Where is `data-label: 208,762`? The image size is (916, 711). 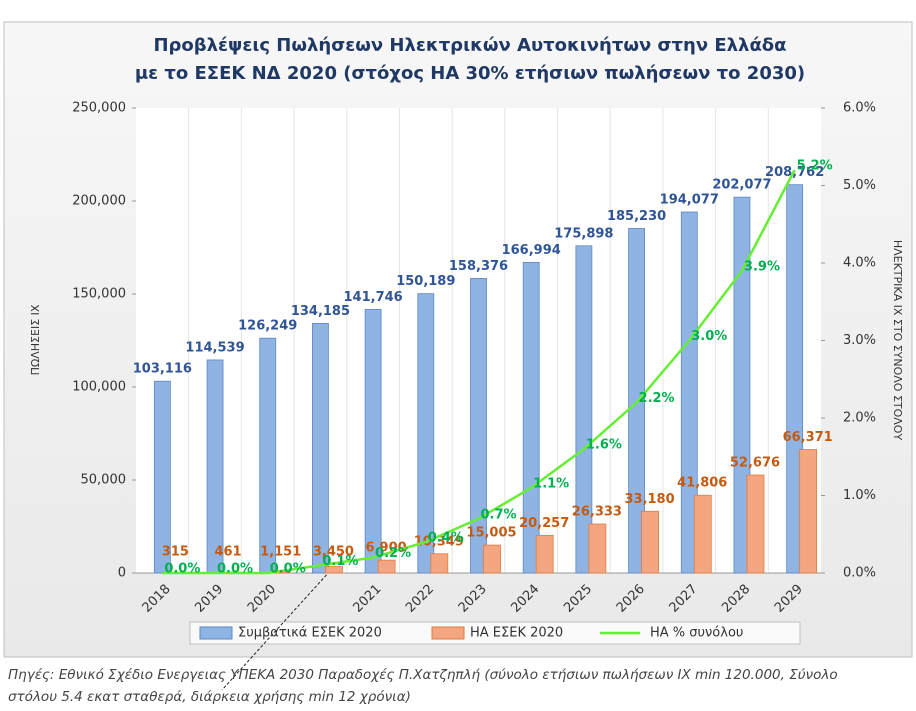 data-label: 208,762 is located at coordinates (794, 172).